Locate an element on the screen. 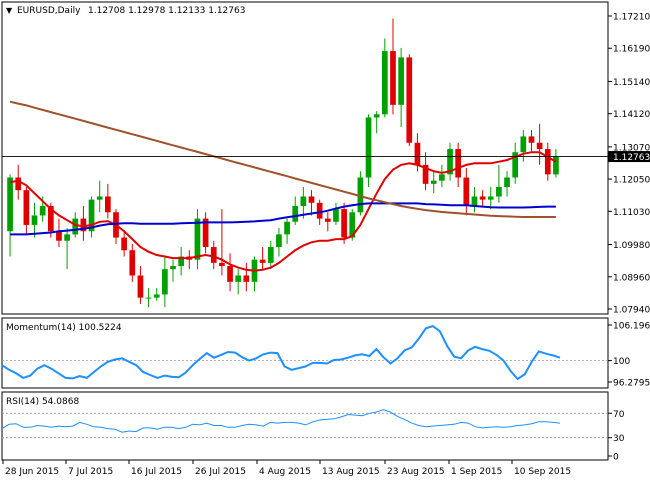 The width and height of the screenshot is (650, 480). rsi-tick-label: 0 is located at coordinates (616, 458).